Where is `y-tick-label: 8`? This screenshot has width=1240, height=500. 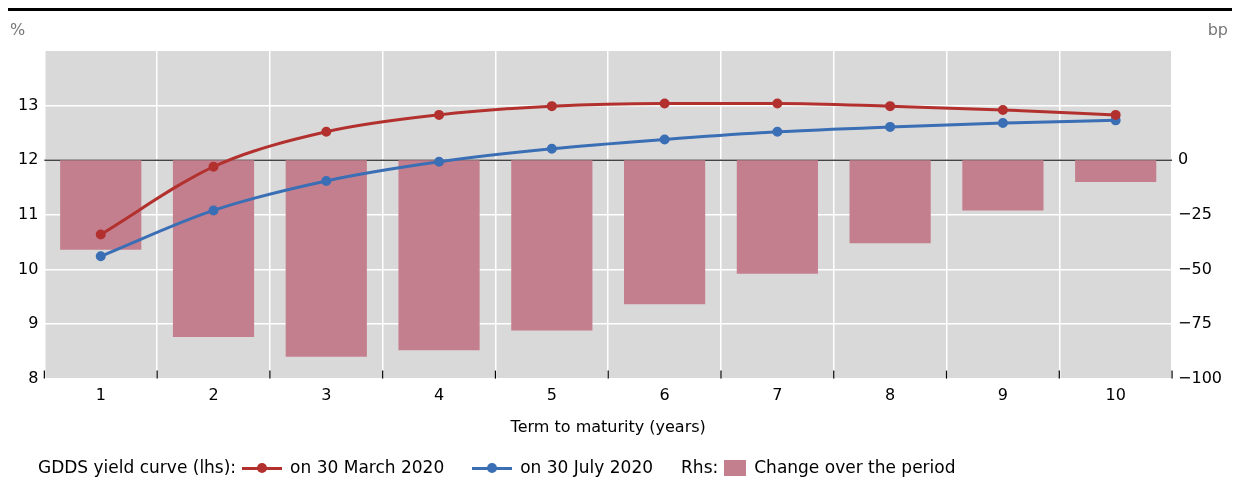
y-tick-label: 8 is located at coordinates (33, 377).